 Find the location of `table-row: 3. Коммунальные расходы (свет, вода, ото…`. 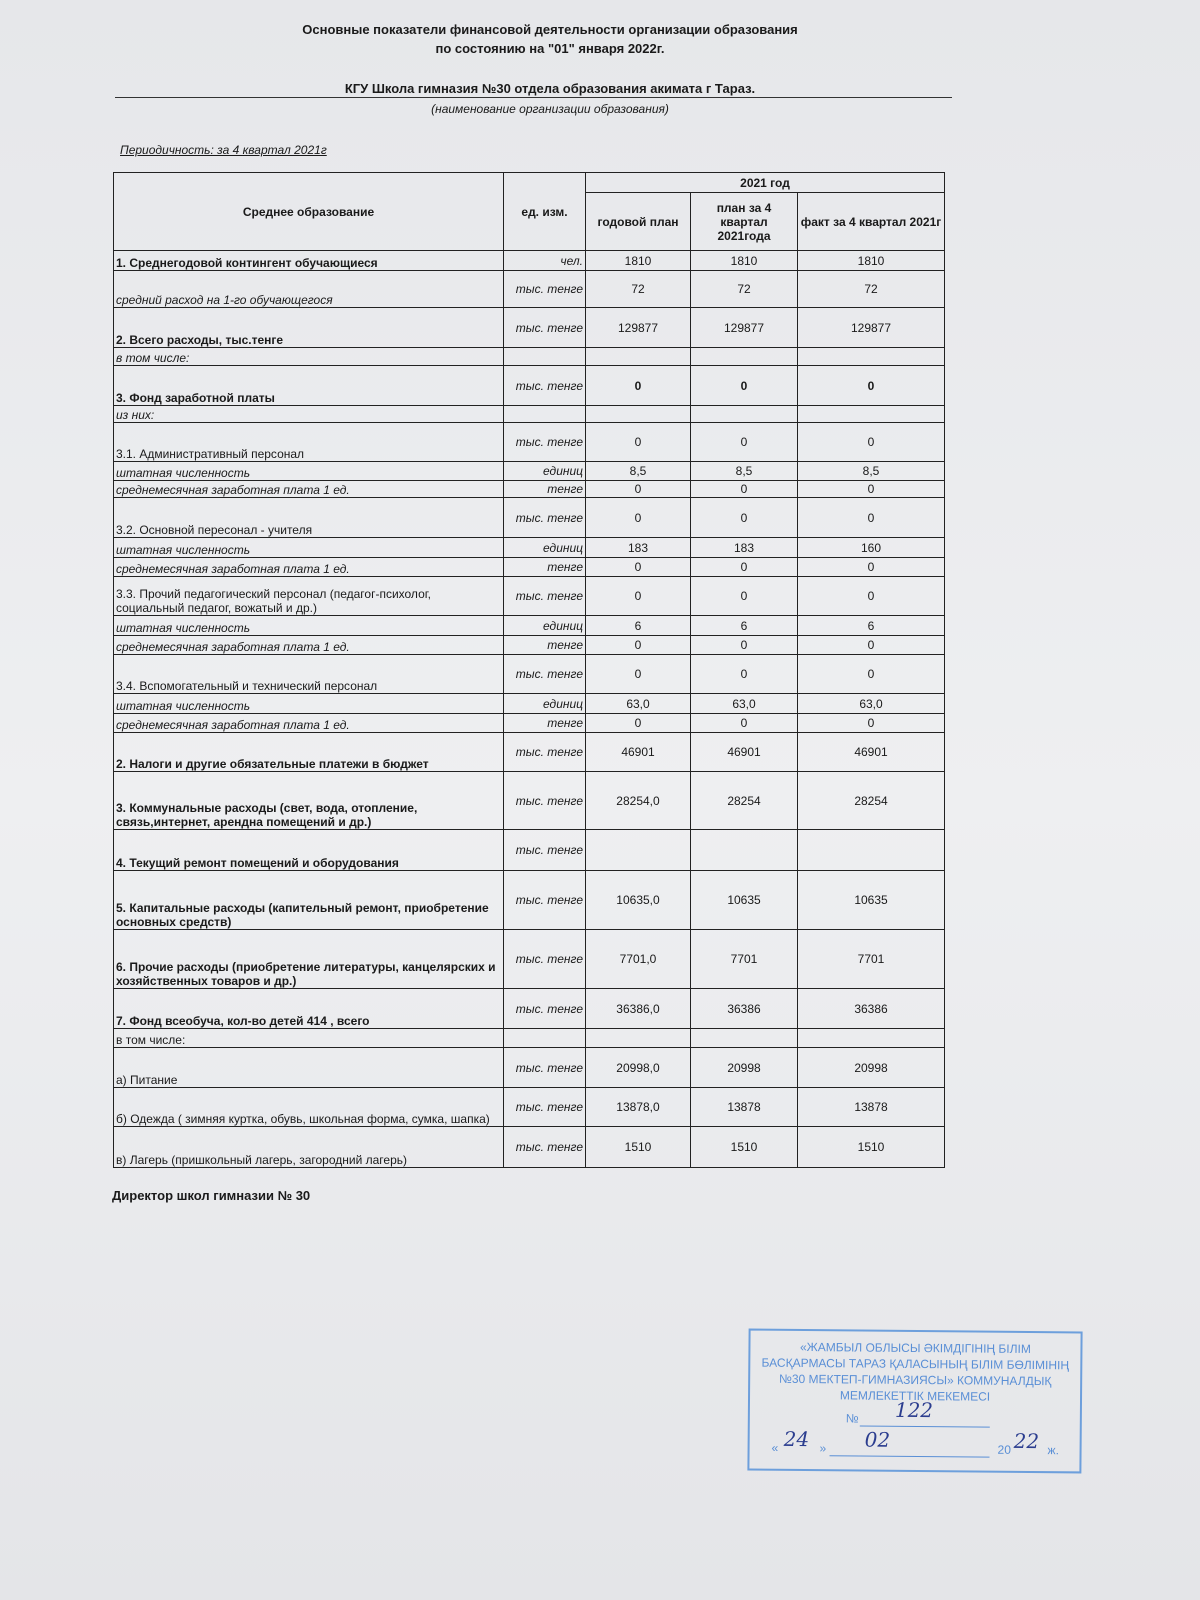

table-row: 3. Коммунальные расходы (свет, вода, ото… is located at coordinates (529, 800).